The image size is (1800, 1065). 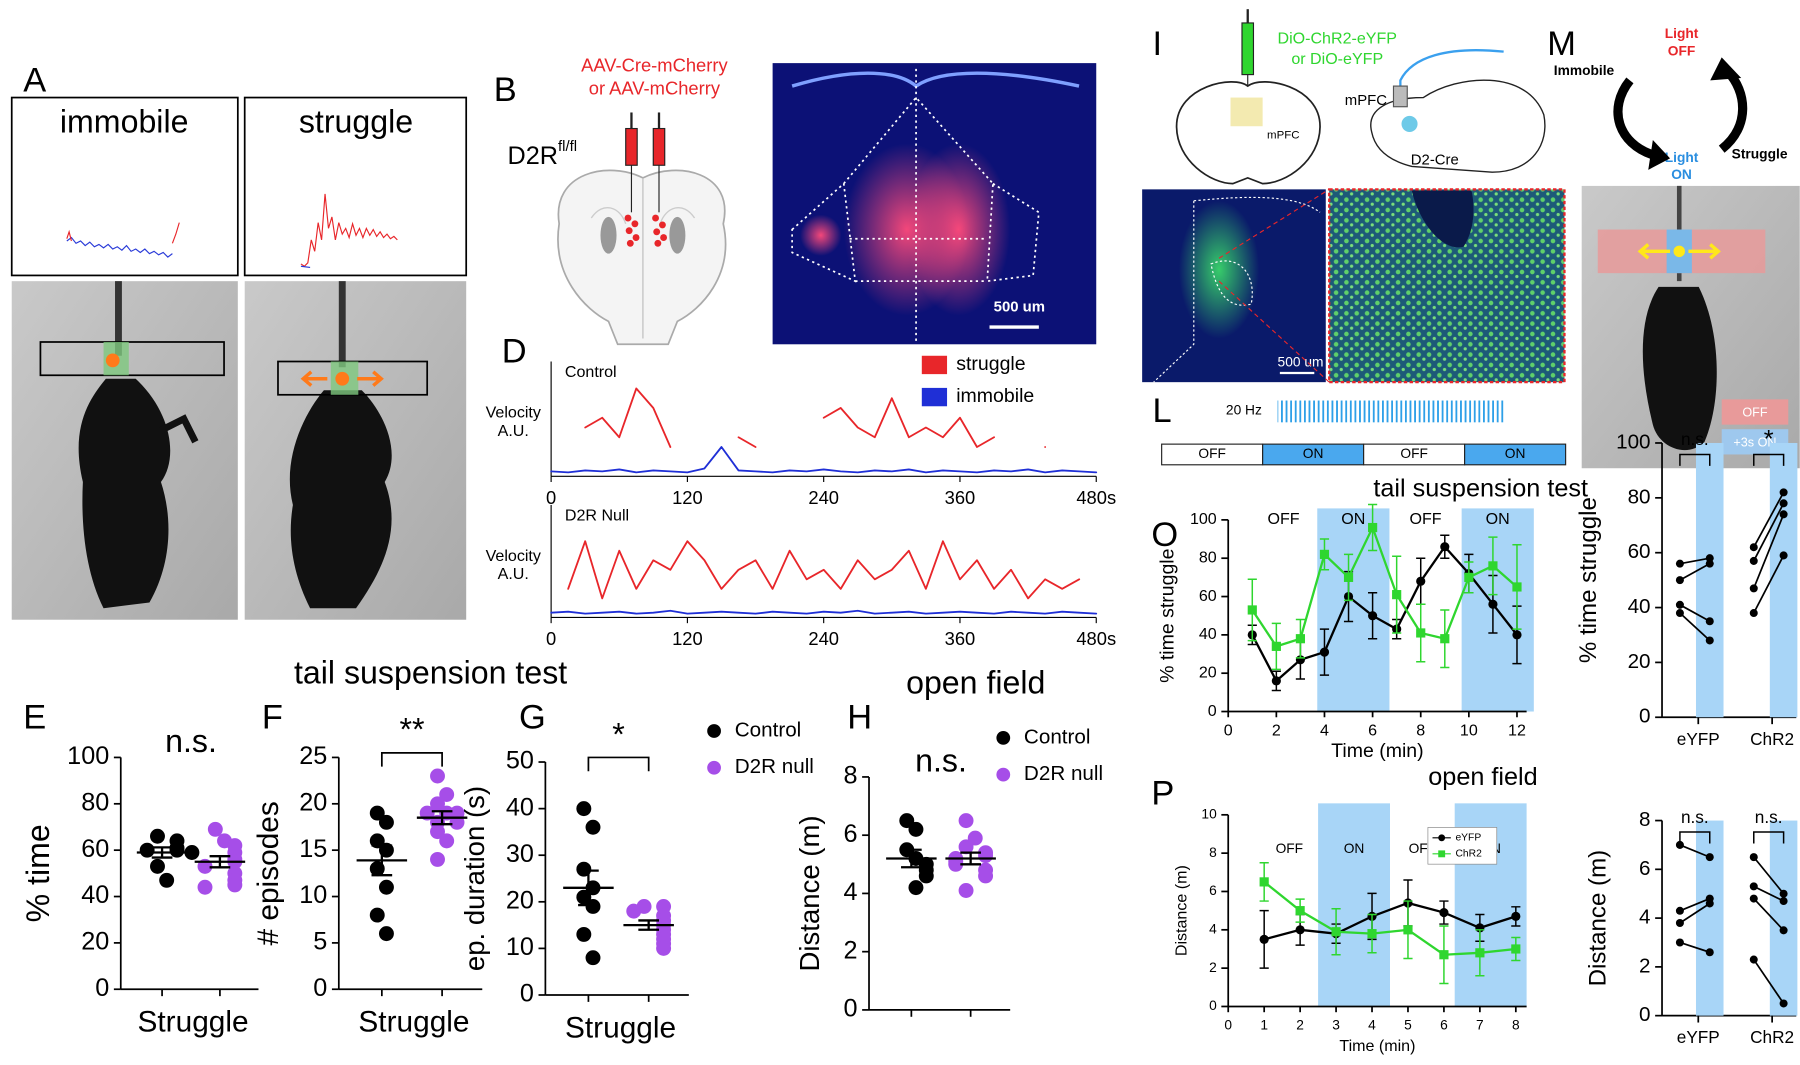 What do you see at coordinates (1698, 1037) in the screenshot?
I see `group-label: eYFP` at bounding box center [1698, 1037].